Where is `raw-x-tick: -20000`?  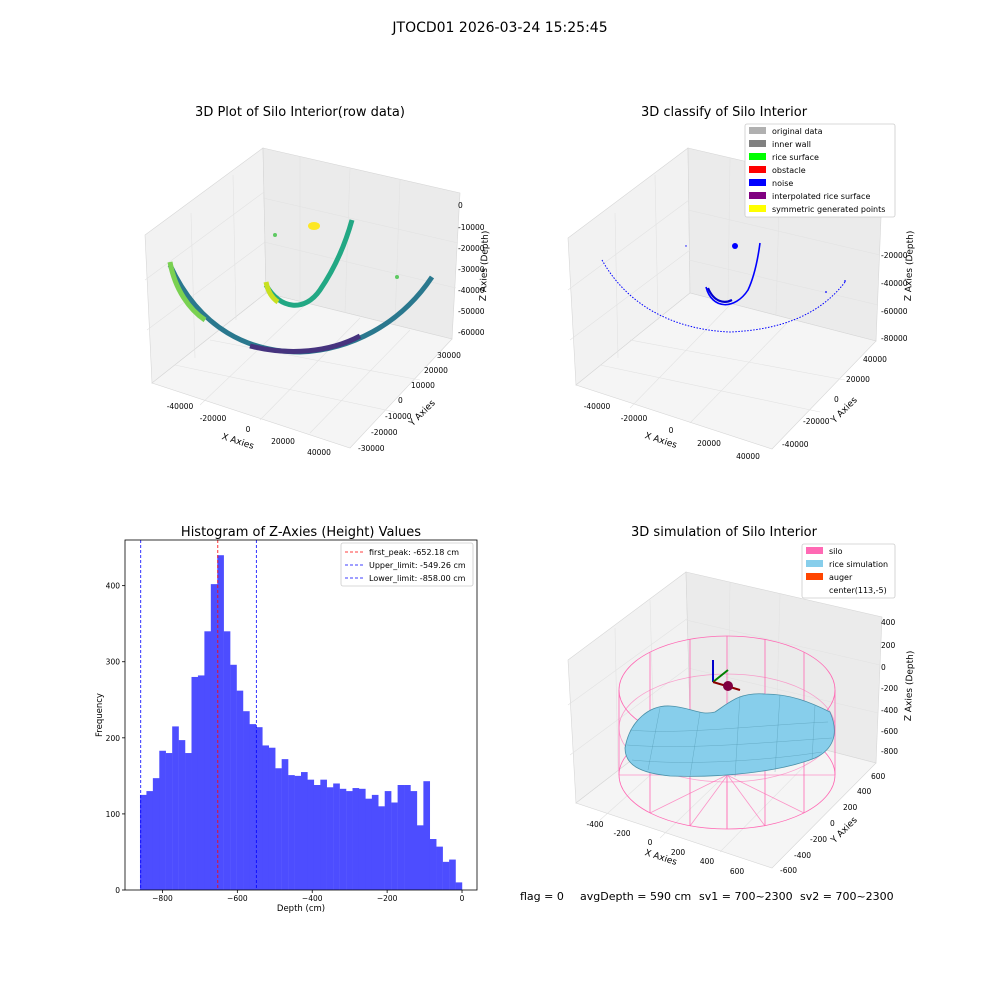 raw-x-tick: -20000 is located at coordinates (213, 418).